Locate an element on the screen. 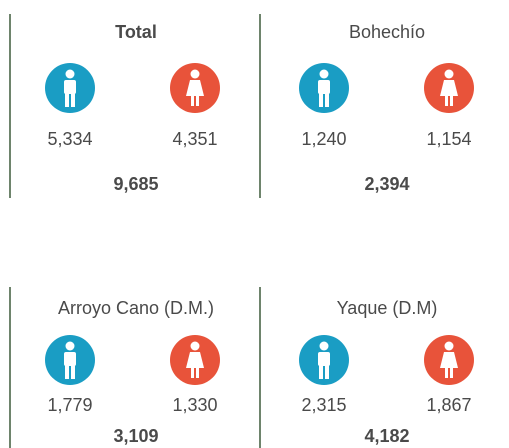 The height and width of the screenshot is (448, 509). total-count: 4,182 is located at coordinates (386, 436).